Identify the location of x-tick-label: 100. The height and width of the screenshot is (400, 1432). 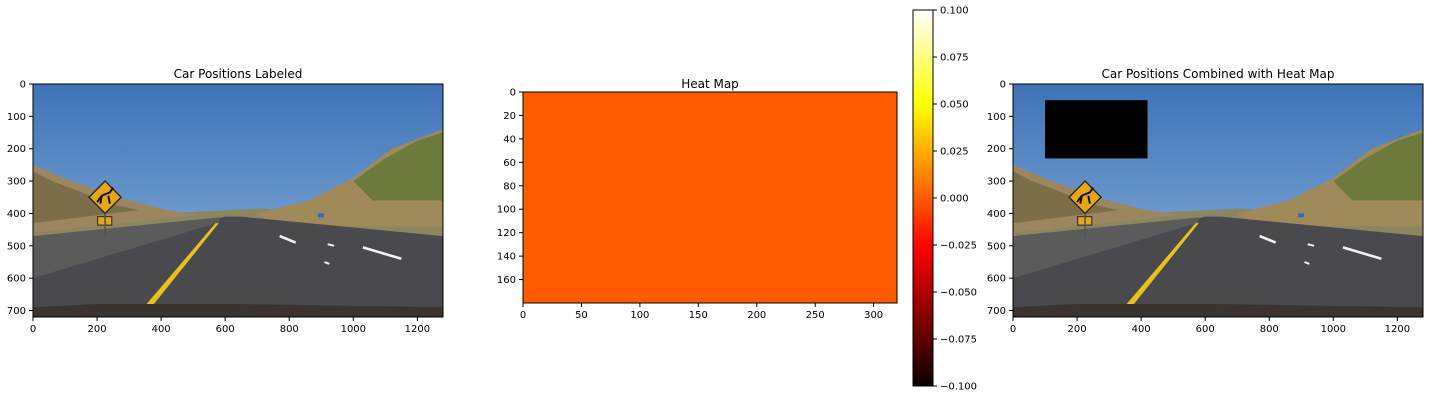
(639, 315).